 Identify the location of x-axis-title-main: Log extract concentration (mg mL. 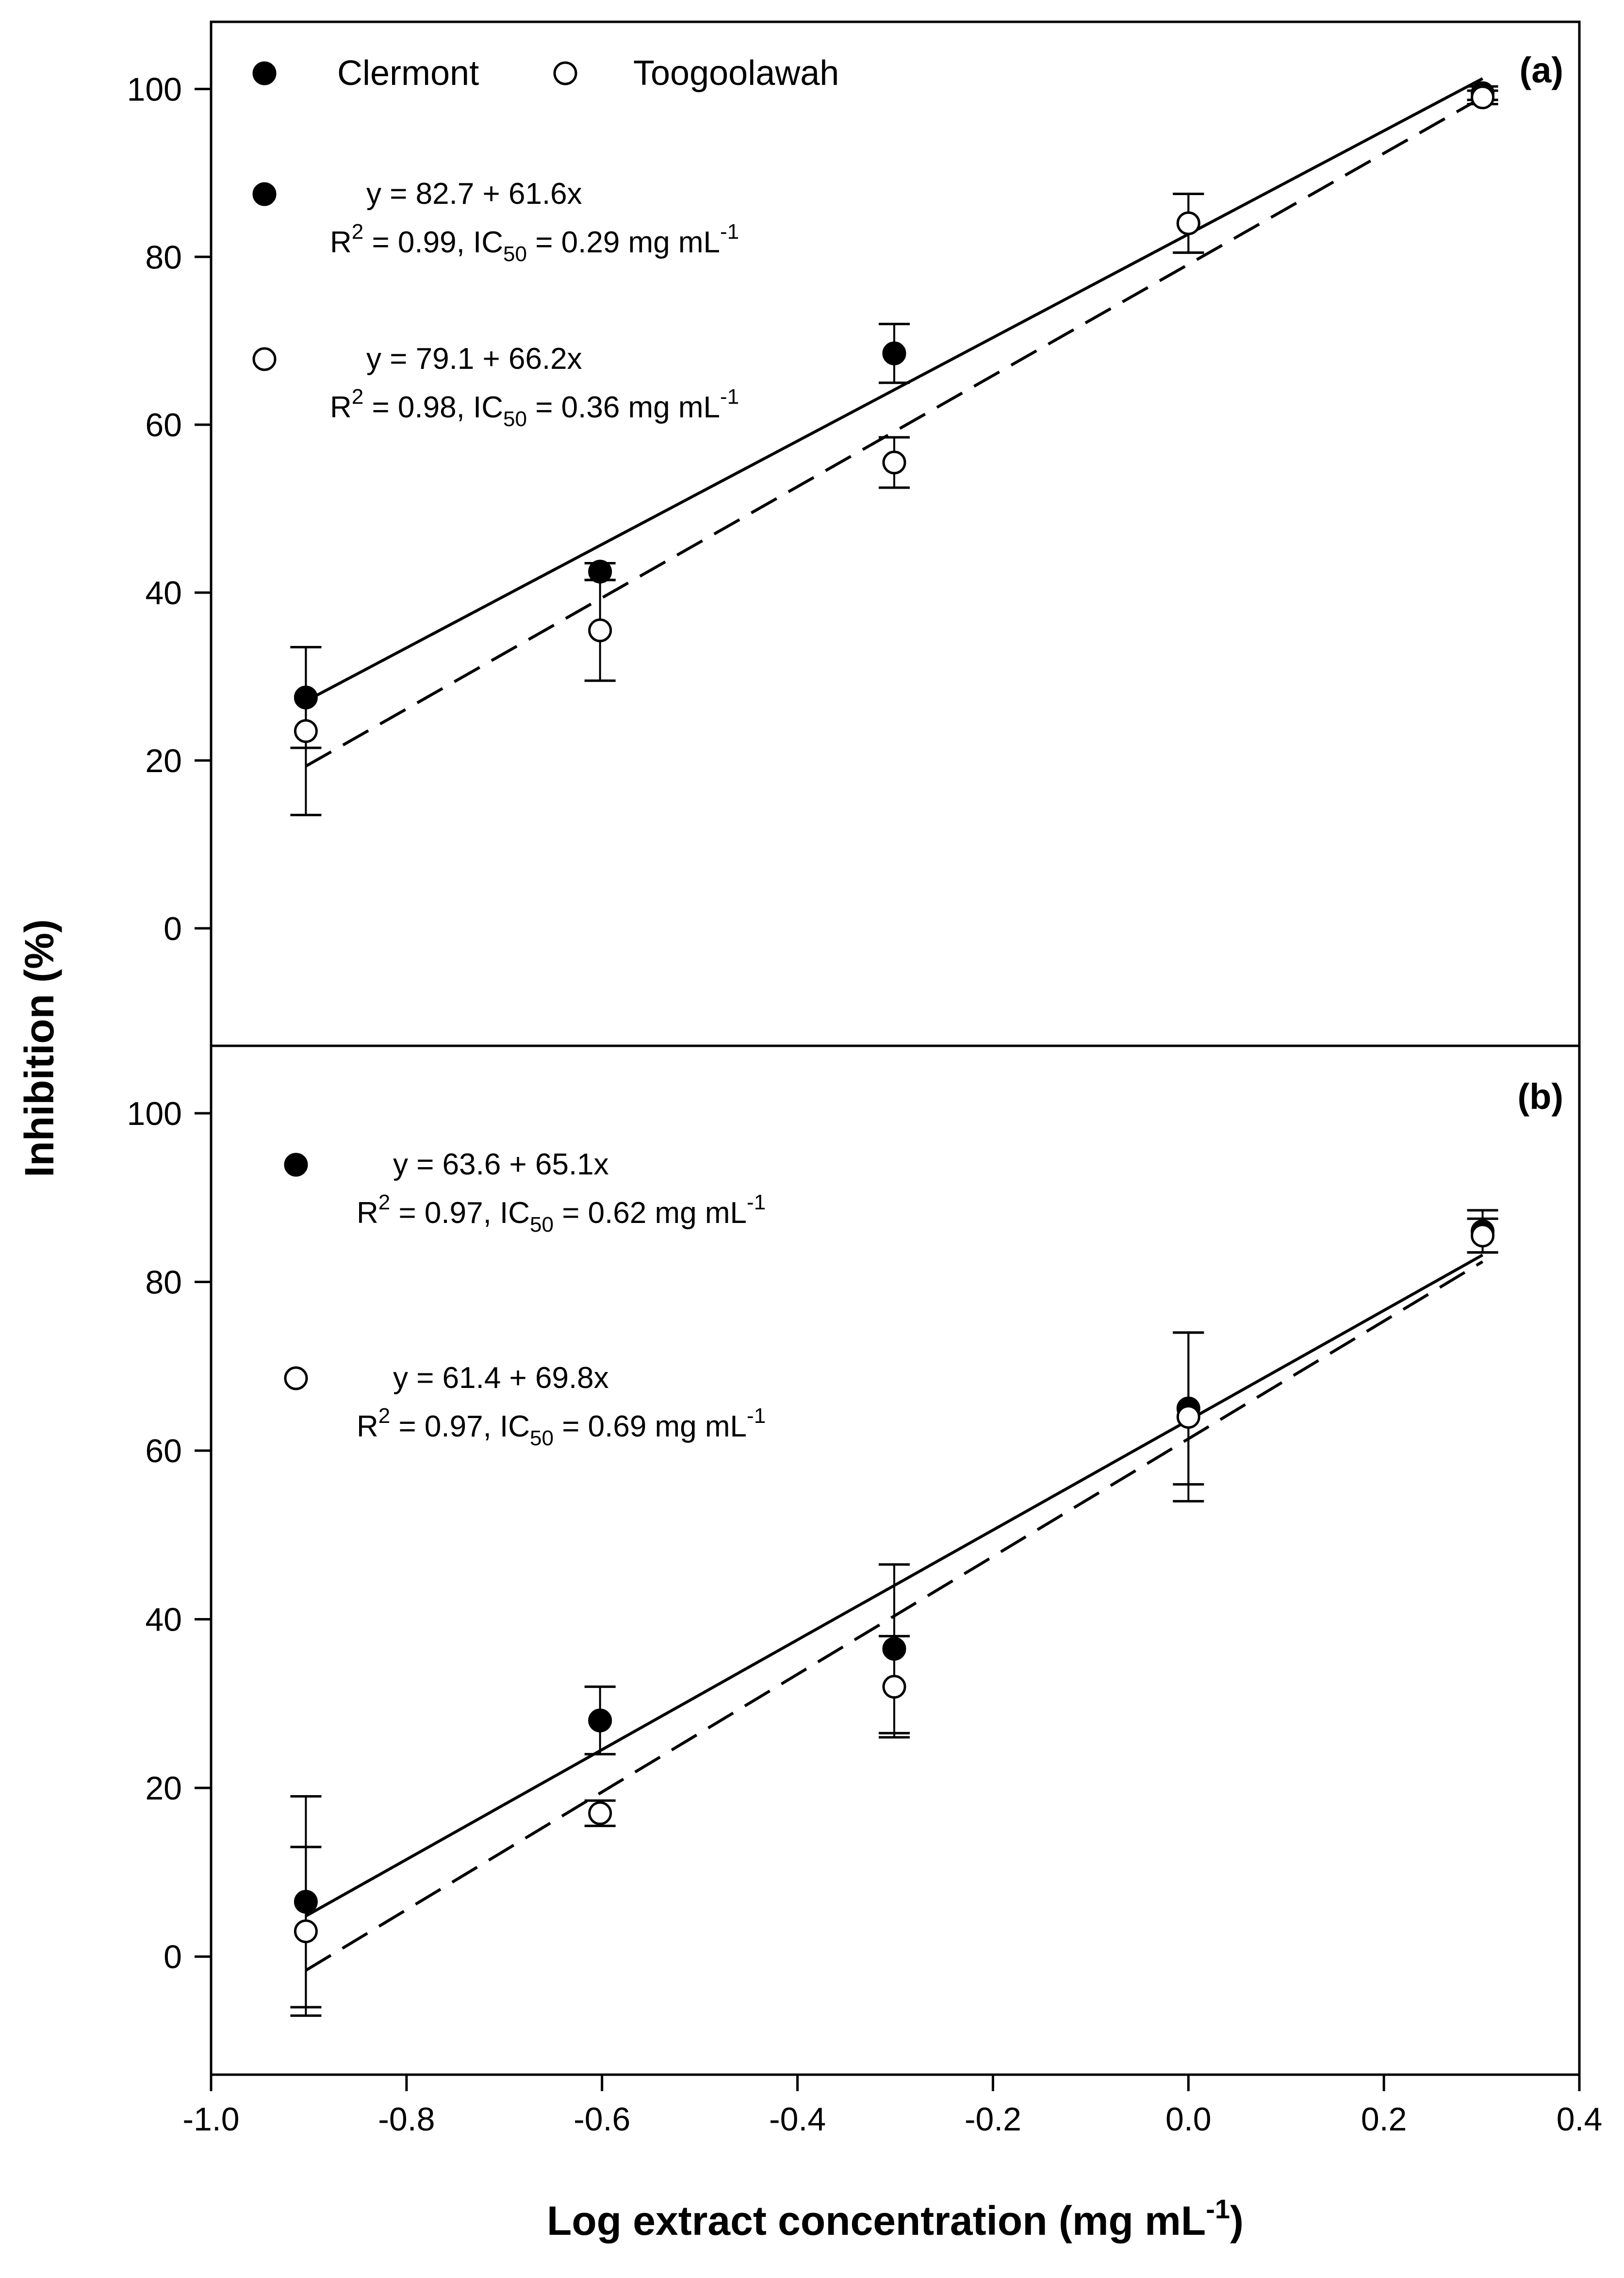
(876, 2221).